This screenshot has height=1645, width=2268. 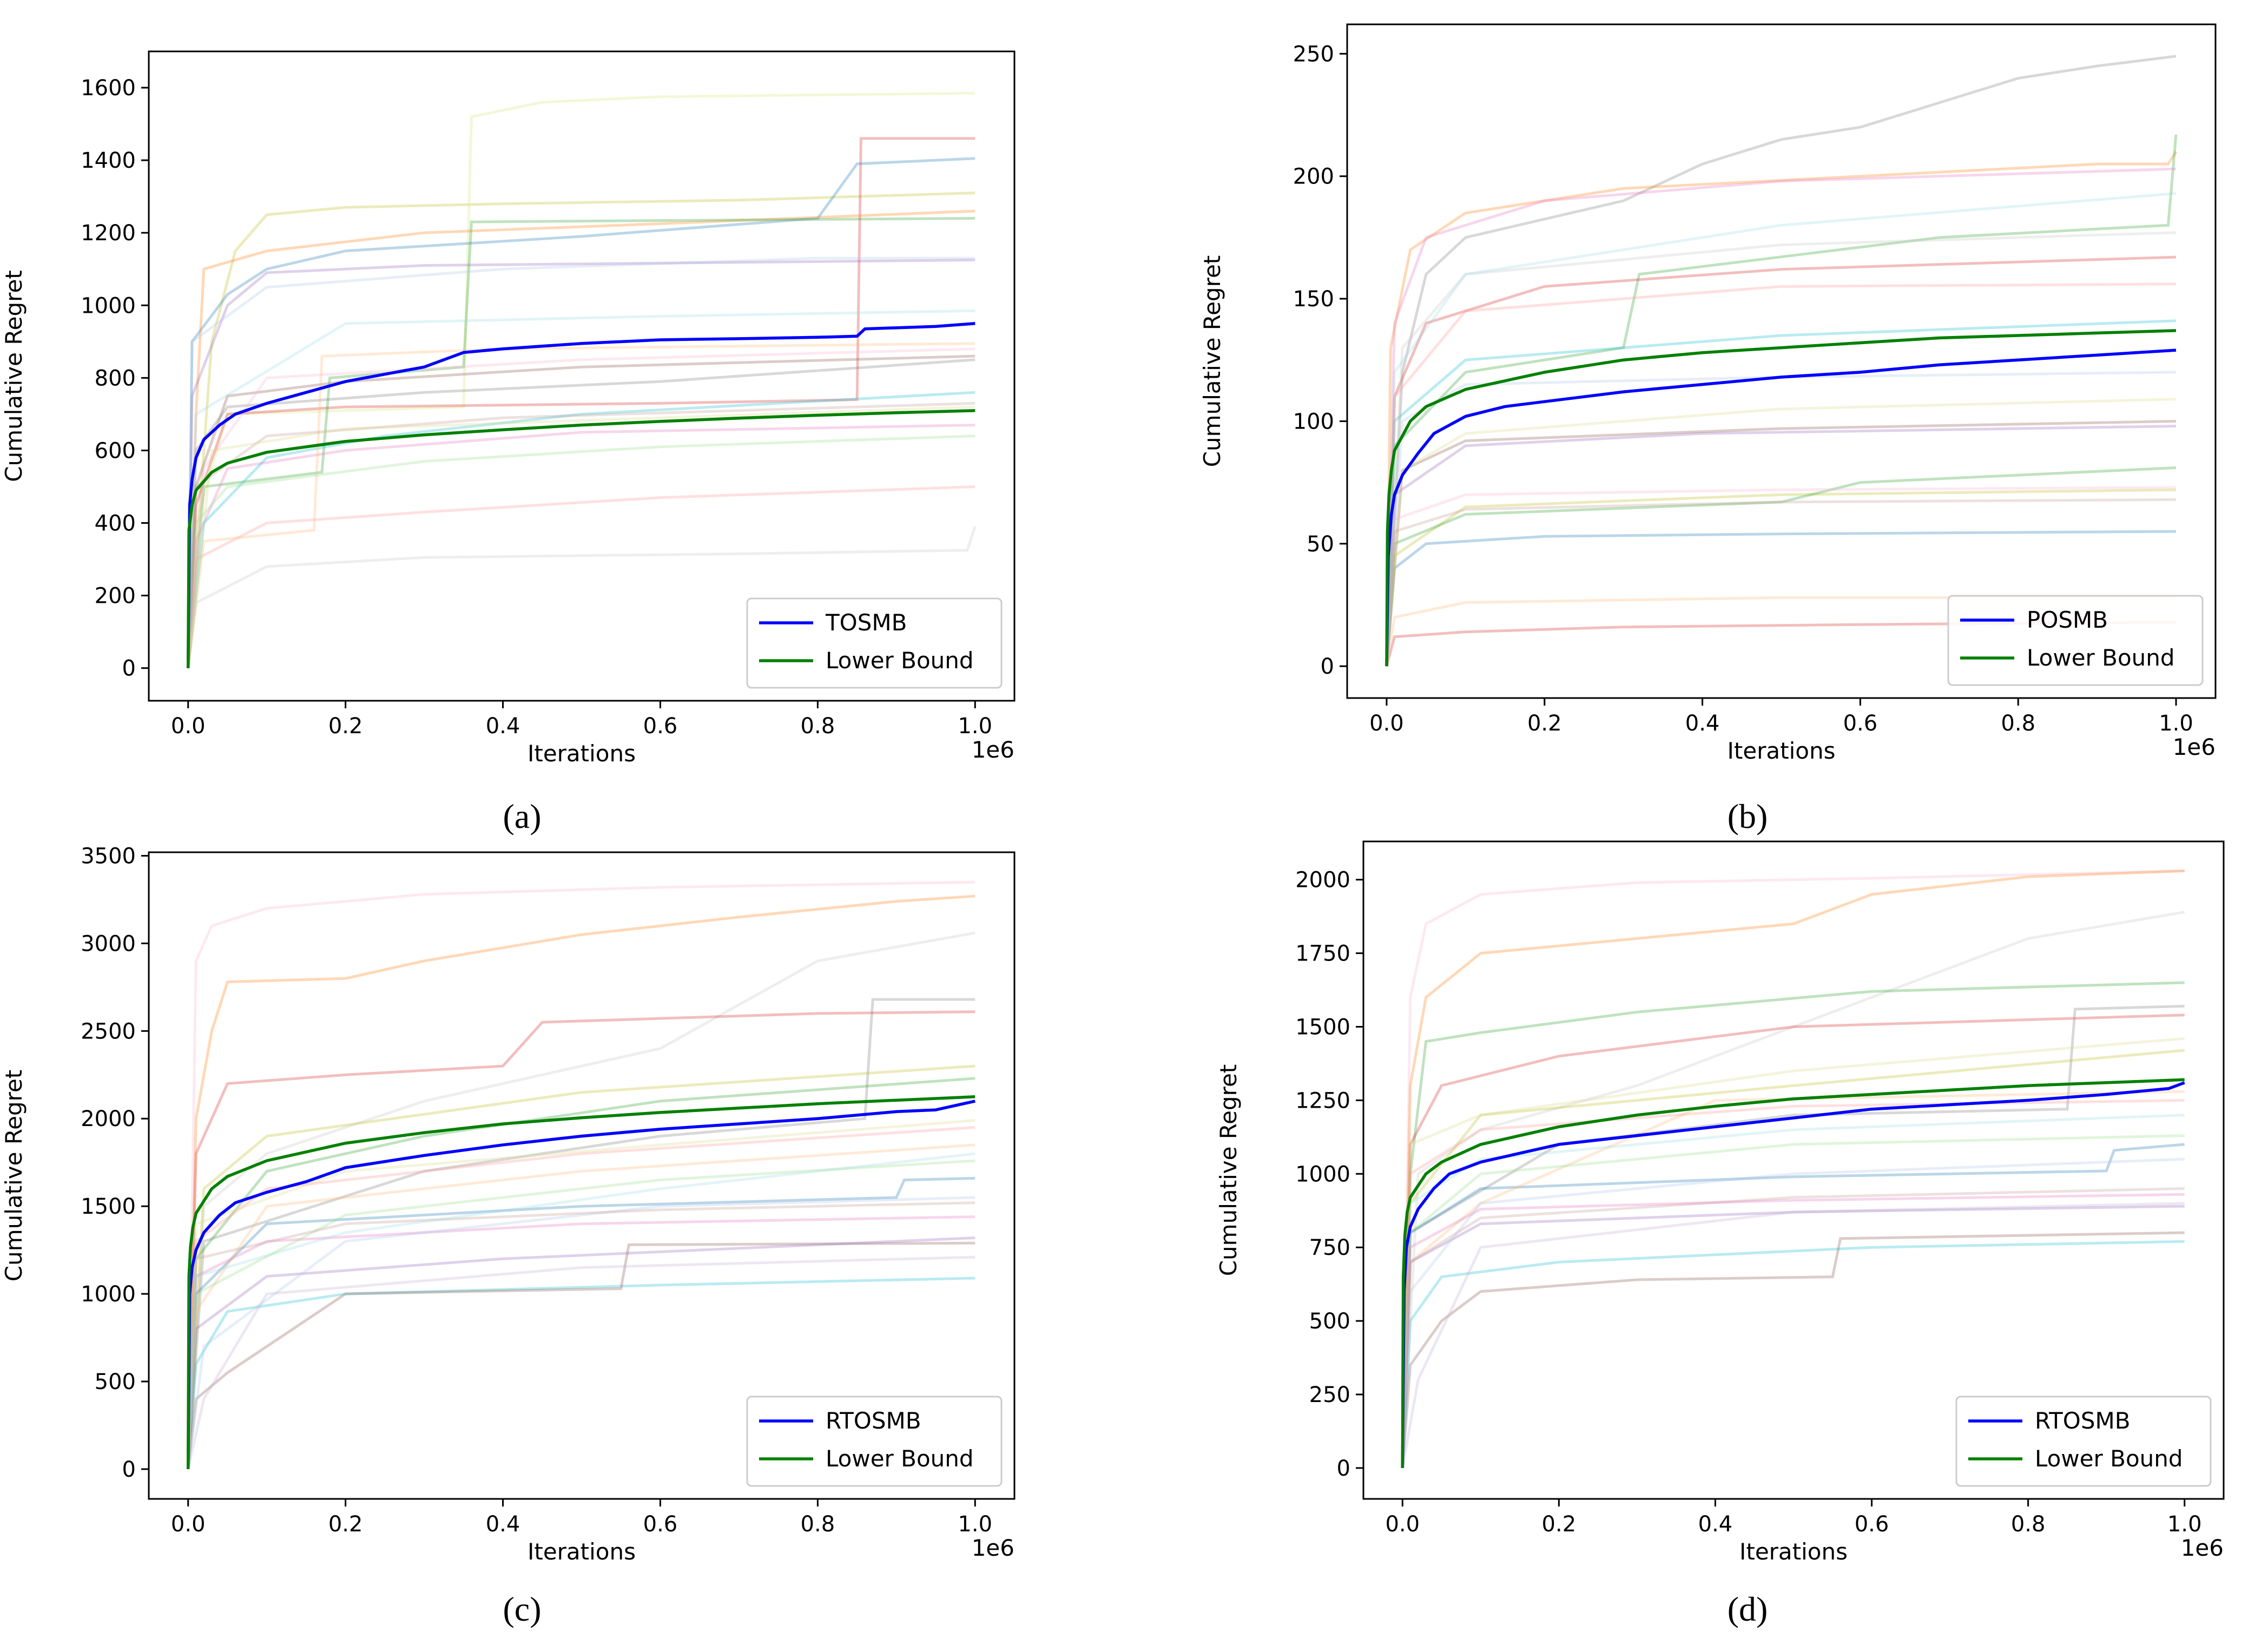 I want to click on x-tick-label: 0.4, so click(x=1715, y=1524).